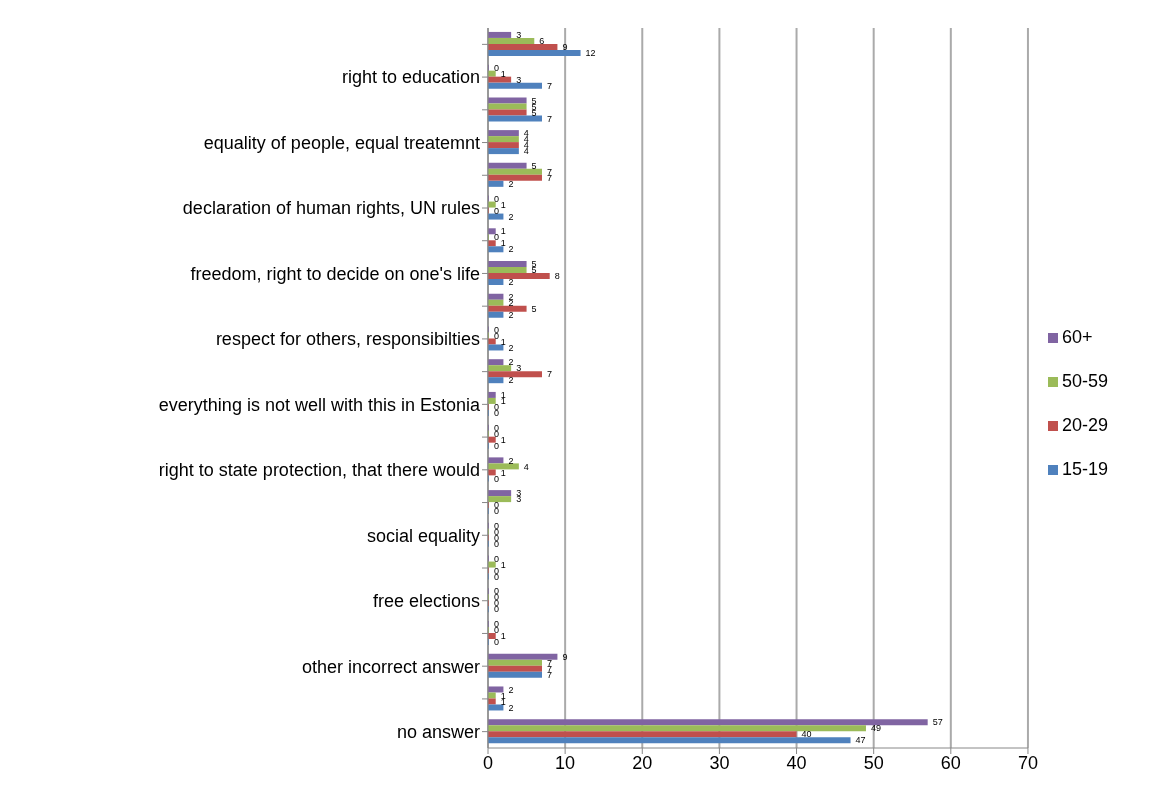 The width and height of the screenshot is (1151, 807). Describe the element at coordinates (860, 740) in the screenshot. I see `data-label: 47` at that location.